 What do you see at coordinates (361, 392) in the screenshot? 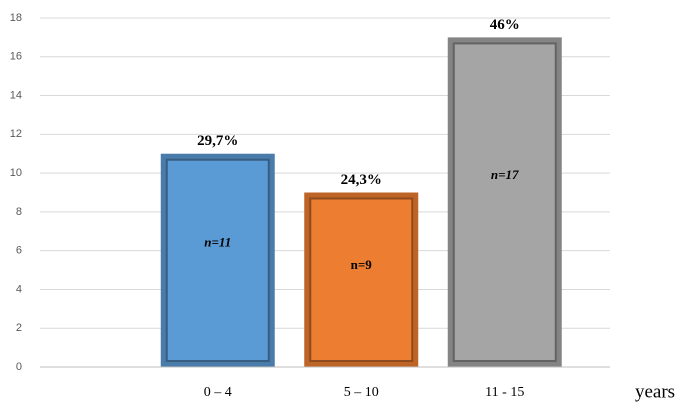
I see `x-tick-label: 5 – 10` at bounding box center [361, 392].